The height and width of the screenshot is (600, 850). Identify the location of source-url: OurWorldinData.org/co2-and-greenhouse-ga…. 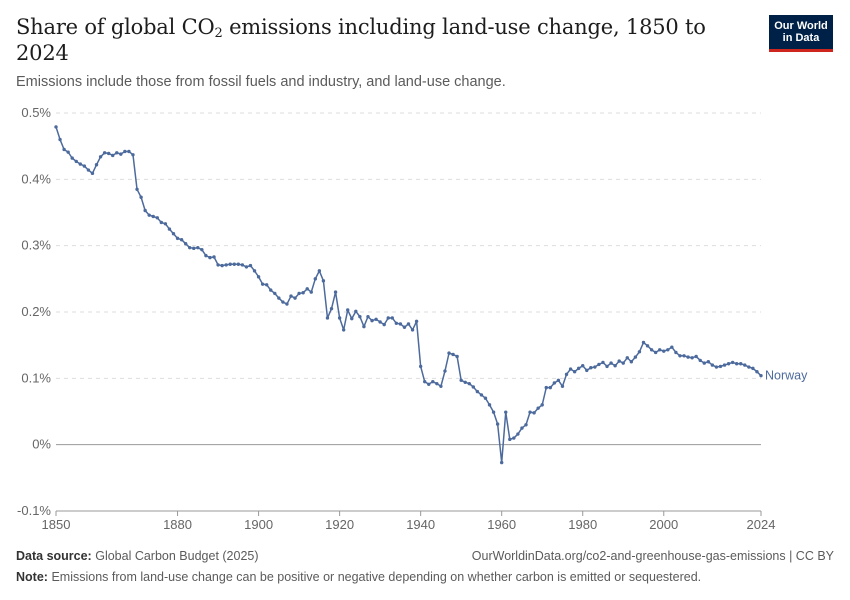
(652, 556).